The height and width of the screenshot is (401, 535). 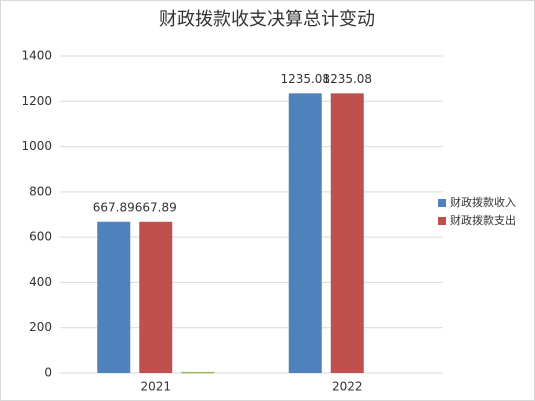 What do you see at coordinates (483, 220) in the screenshot?
I see `legend-label: 财政拨款支出` at bounding box center [483, 220].